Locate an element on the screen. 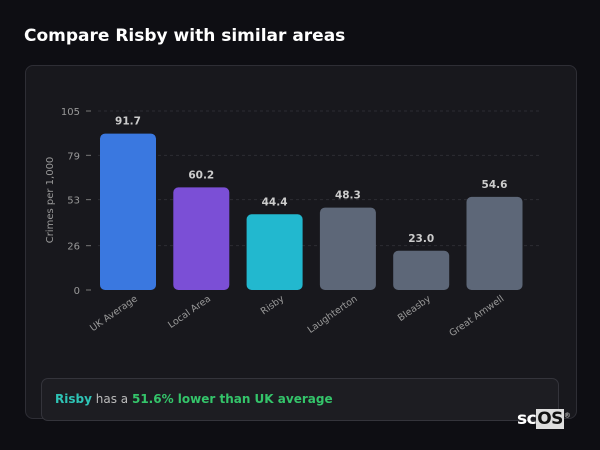 The width and height of the screenshot is (600, 450). summary-text: has a is located at coordinates (112, 399).